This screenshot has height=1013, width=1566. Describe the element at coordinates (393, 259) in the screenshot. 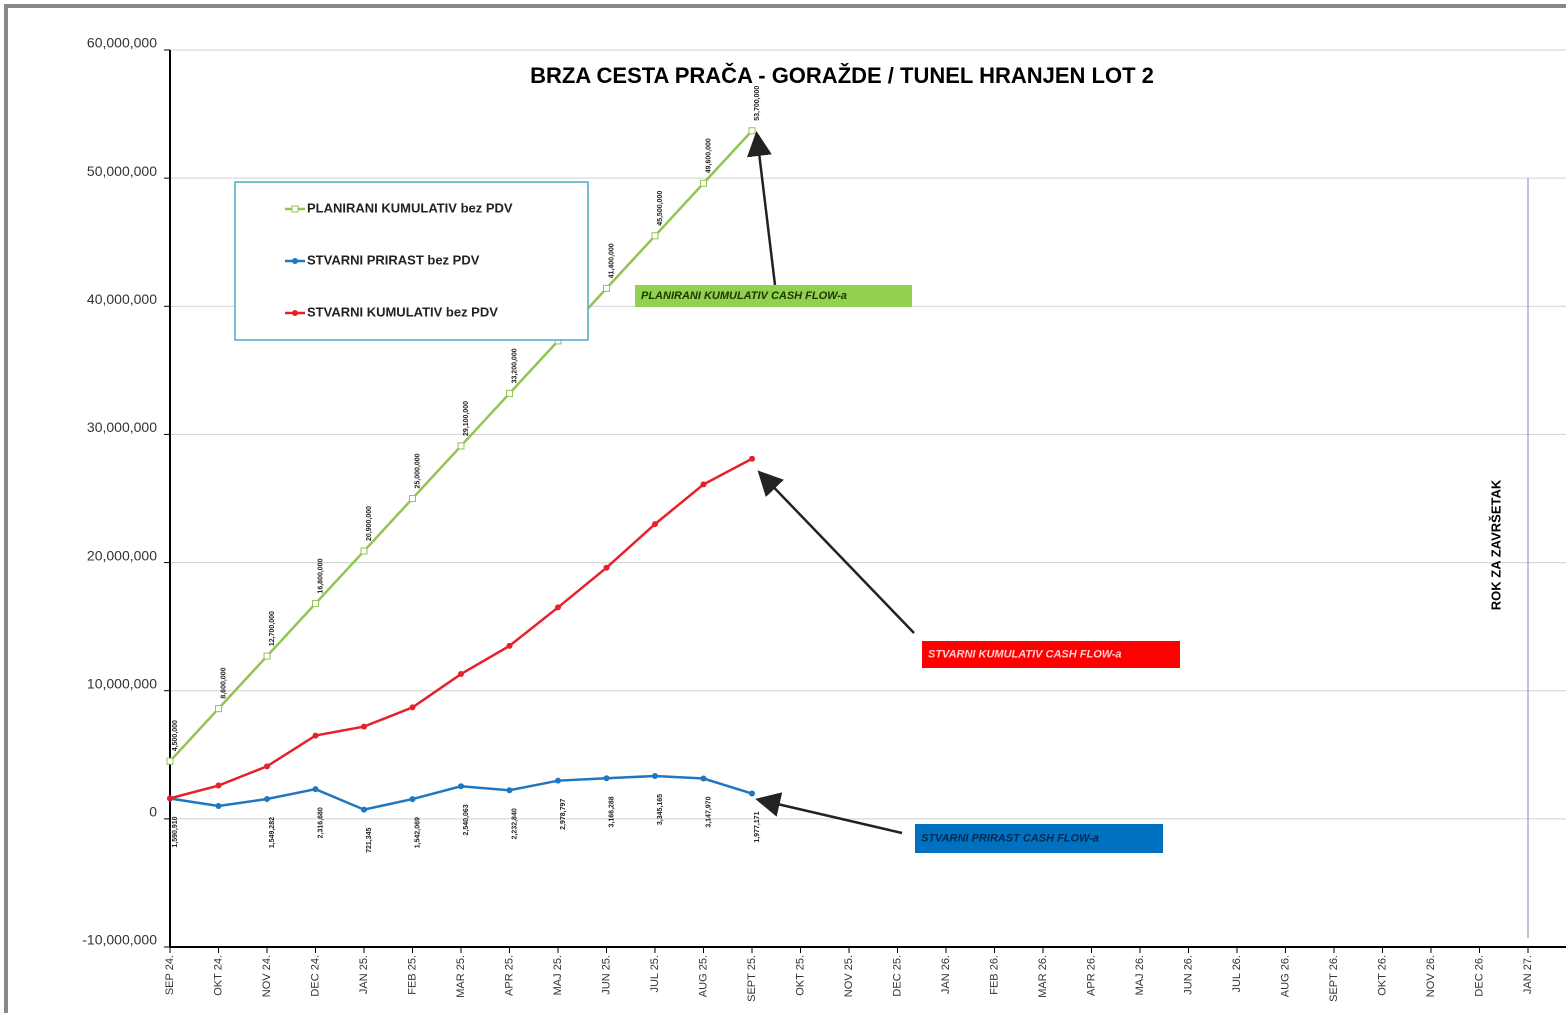

I see `legend-label: STVARNI PRIRAST bez PDV` at that location.